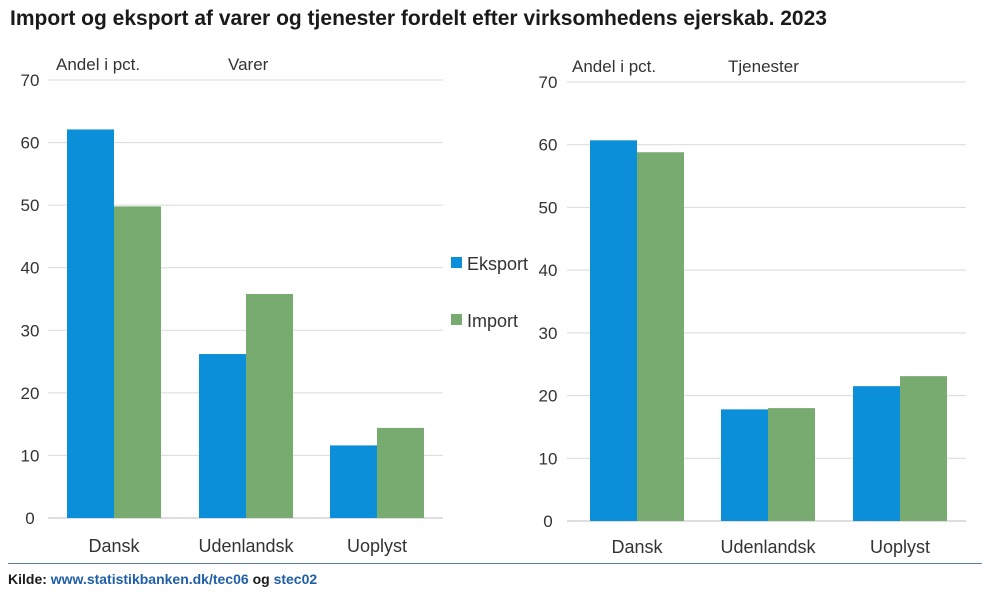 Image resolution: width=1000 pixels, height=602 pixels. I want to click on y-tick-label-1-0: 0, so click(29, 518).